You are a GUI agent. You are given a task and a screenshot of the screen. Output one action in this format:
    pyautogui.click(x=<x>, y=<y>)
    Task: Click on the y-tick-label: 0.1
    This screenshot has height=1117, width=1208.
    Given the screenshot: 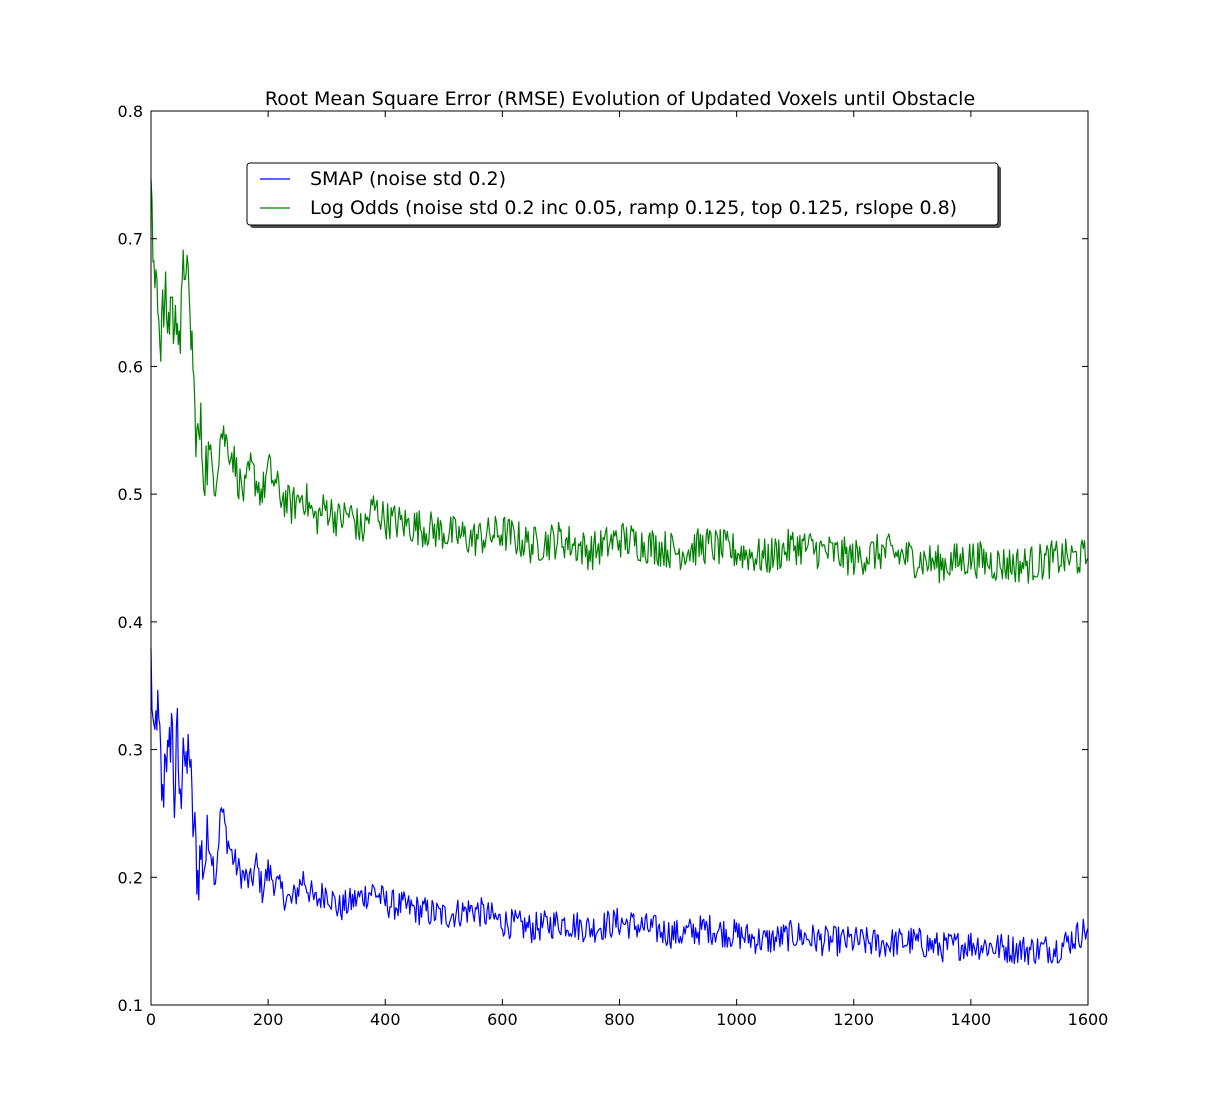 What is the action you would take?
    pyautogui.click(x=130, y=1005)
    